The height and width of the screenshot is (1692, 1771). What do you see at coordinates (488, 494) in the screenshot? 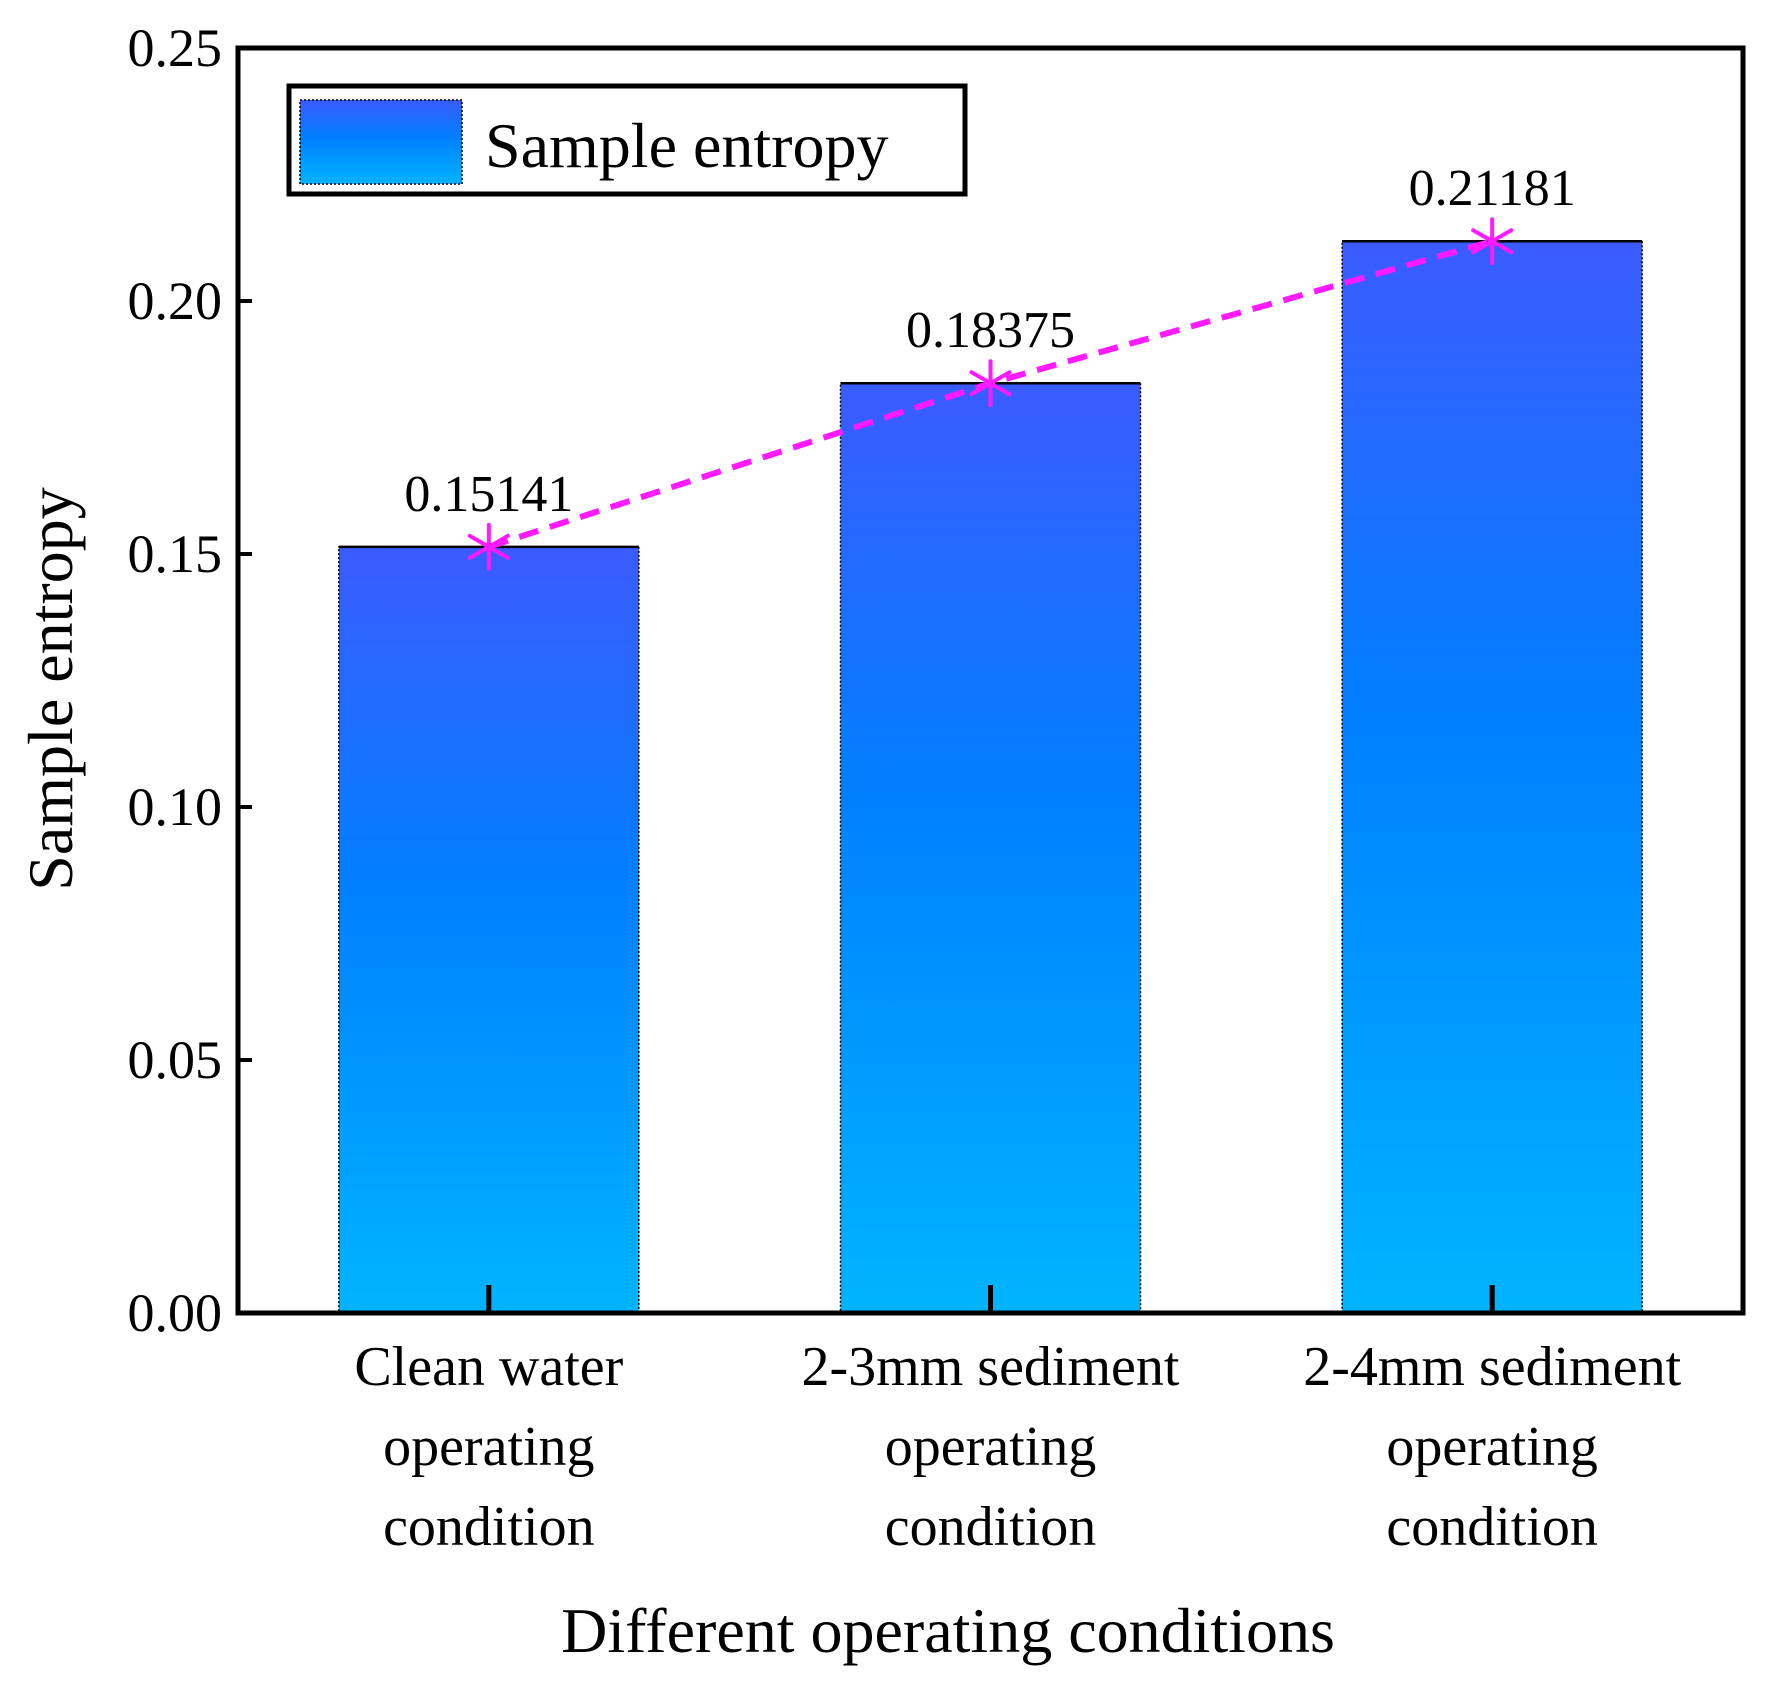
I see `data-label: 0.15141` at bounding box center [488, 494].